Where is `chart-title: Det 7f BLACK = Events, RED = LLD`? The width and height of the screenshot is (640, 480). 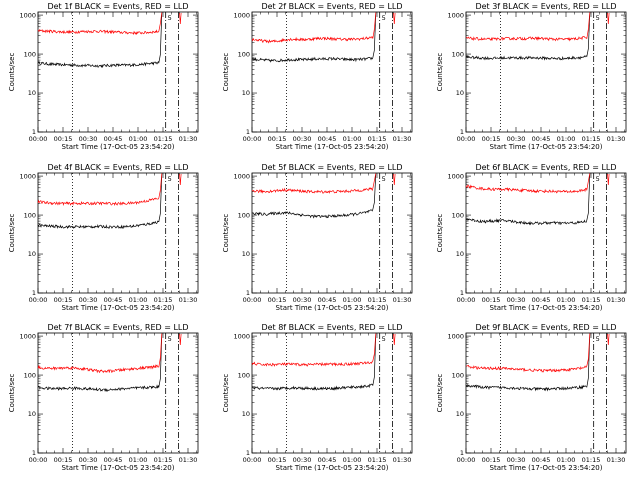
chart-title: Det 7f BLACK = Events, RED = LLD is located at coordinates (117, 327).